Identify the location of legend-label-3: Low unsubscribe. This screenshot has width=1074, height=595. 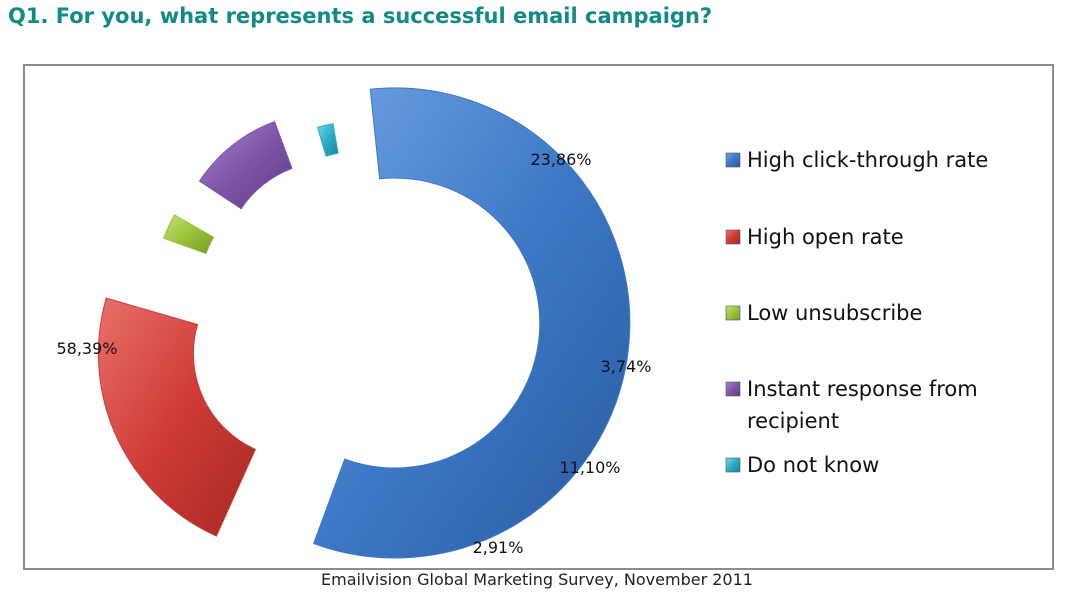
(834, 313).